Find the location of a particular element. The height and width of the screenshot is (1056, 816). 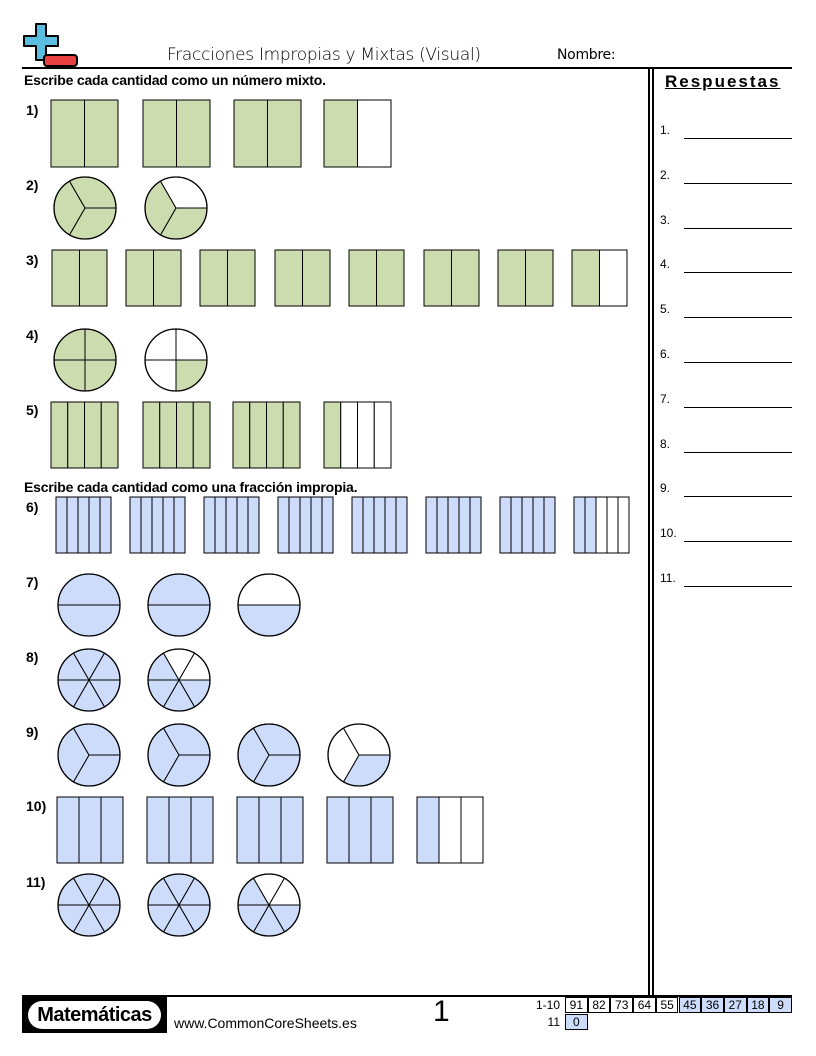

answer-number: 1. is located at coordinates (665, 130).